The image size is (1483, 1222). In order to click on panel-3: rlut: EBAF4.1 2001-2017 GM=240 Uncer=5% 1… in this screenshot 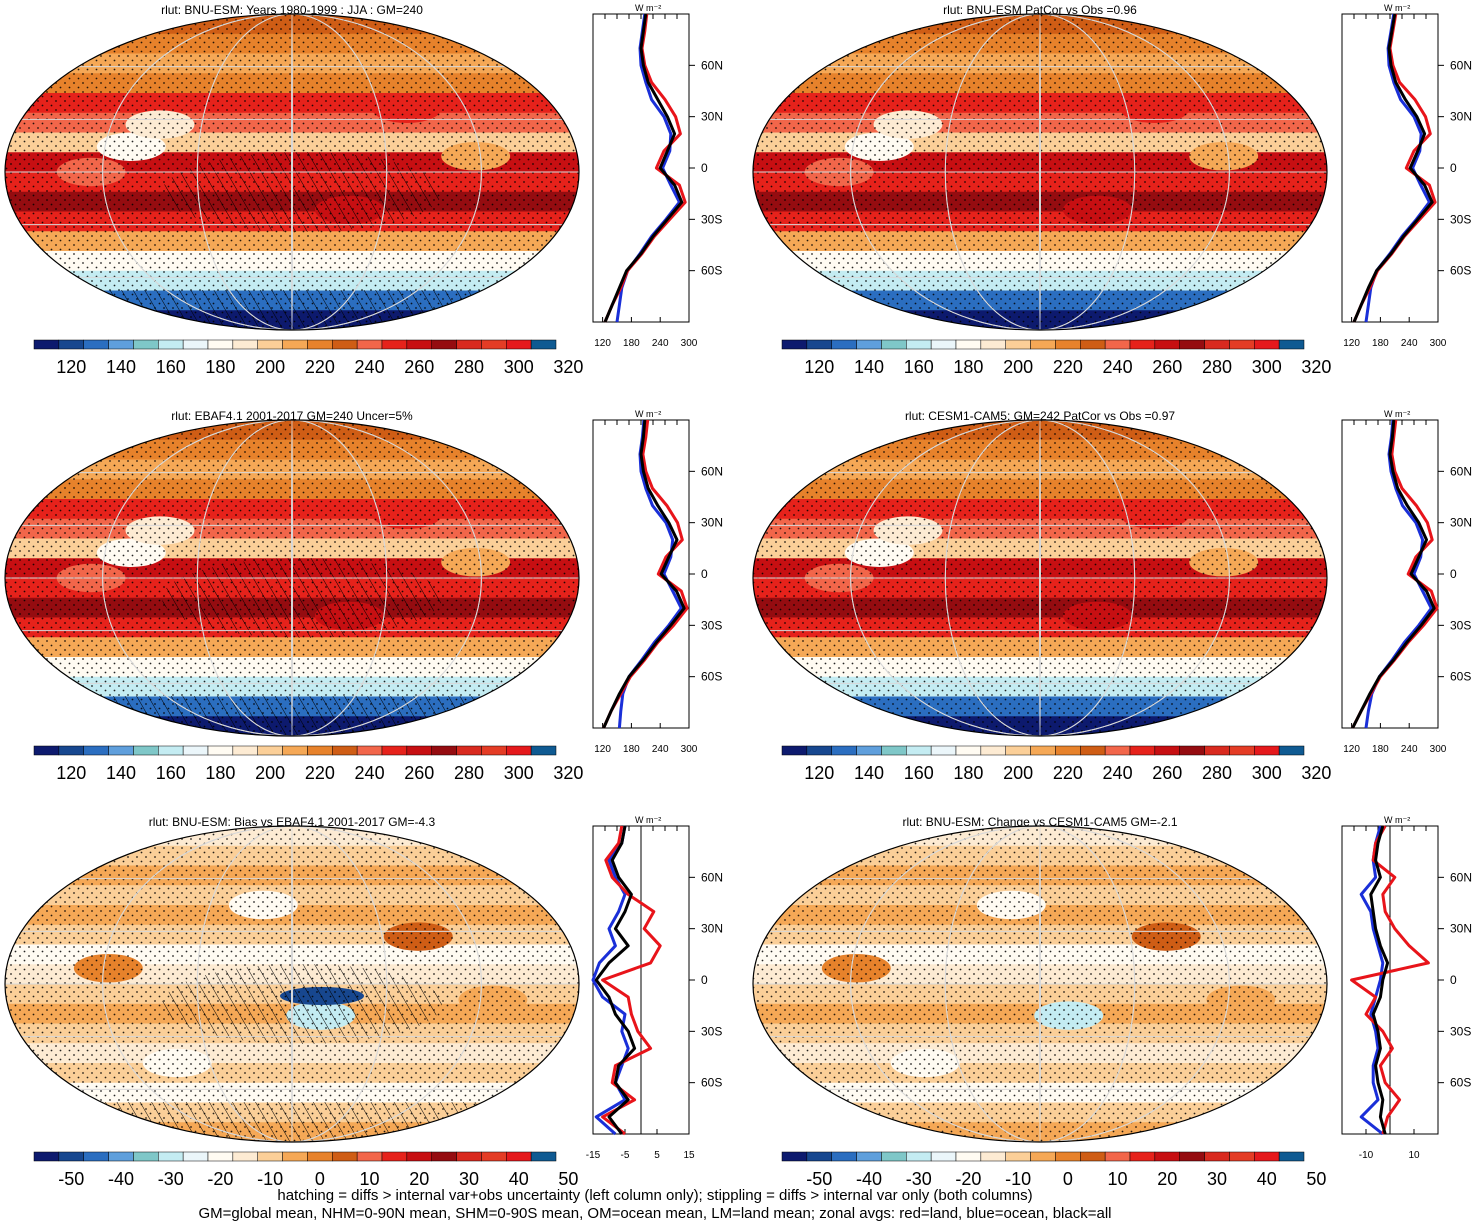, I will do `click(363, 596)`.